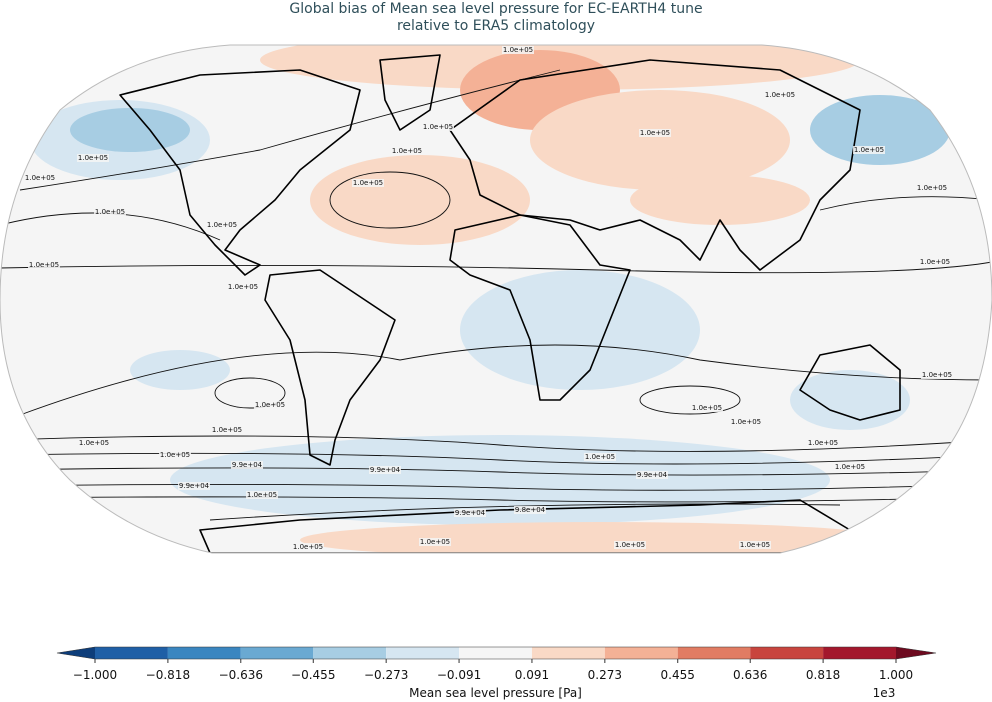 The image size is (992, 702). I want to click on colorbar-offset: 1e3, so click(884, 693).